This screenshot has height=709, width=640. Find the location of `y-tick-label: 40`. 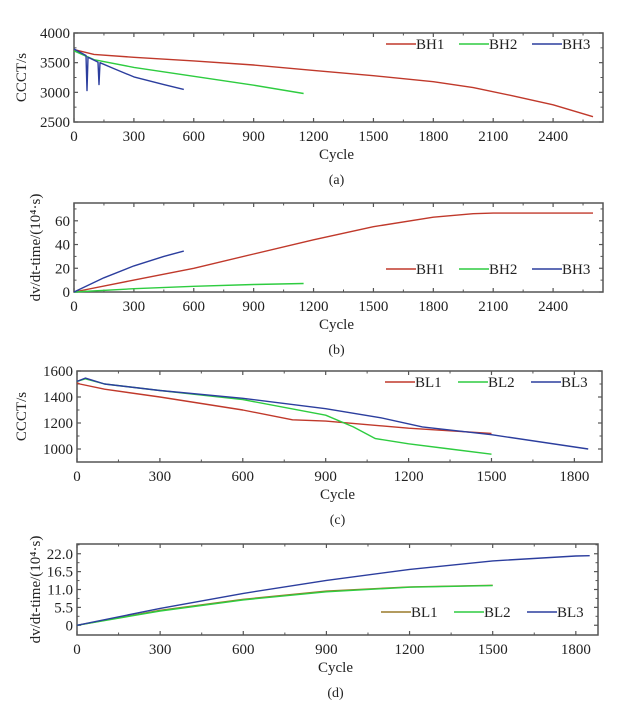

y-tick-label: 40 is located at coordinates (62, 246).